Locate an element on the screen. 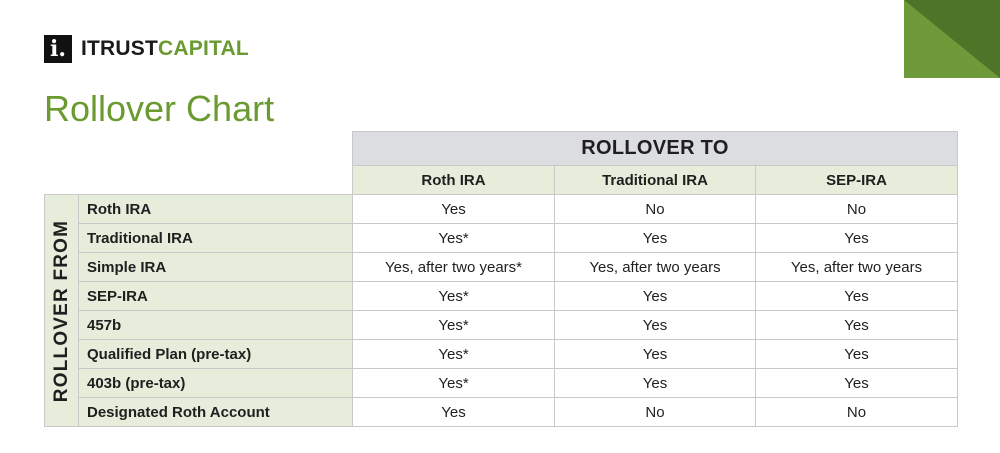  corner-decoration is located at coordinates (952, 39).